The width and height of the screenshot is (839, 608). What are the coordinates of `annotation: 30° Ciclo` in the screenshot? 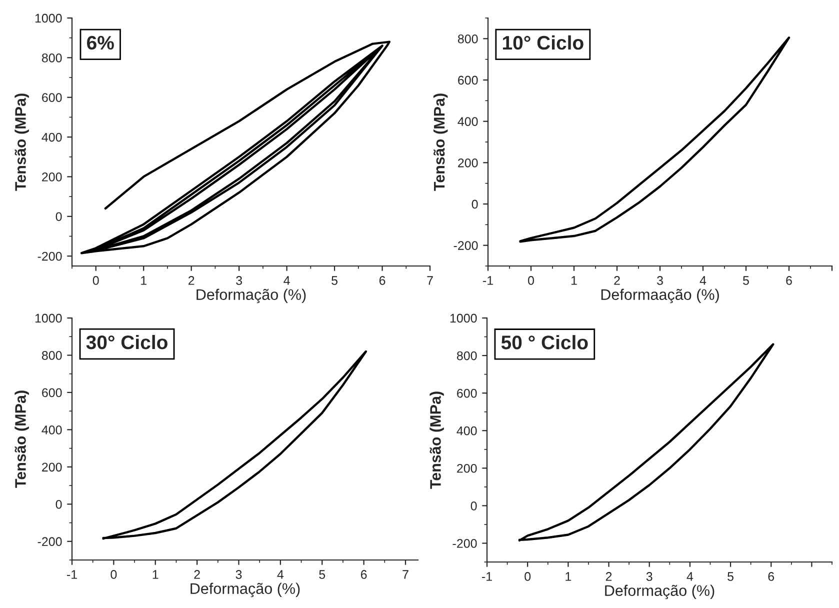 It's located at (127, 342).